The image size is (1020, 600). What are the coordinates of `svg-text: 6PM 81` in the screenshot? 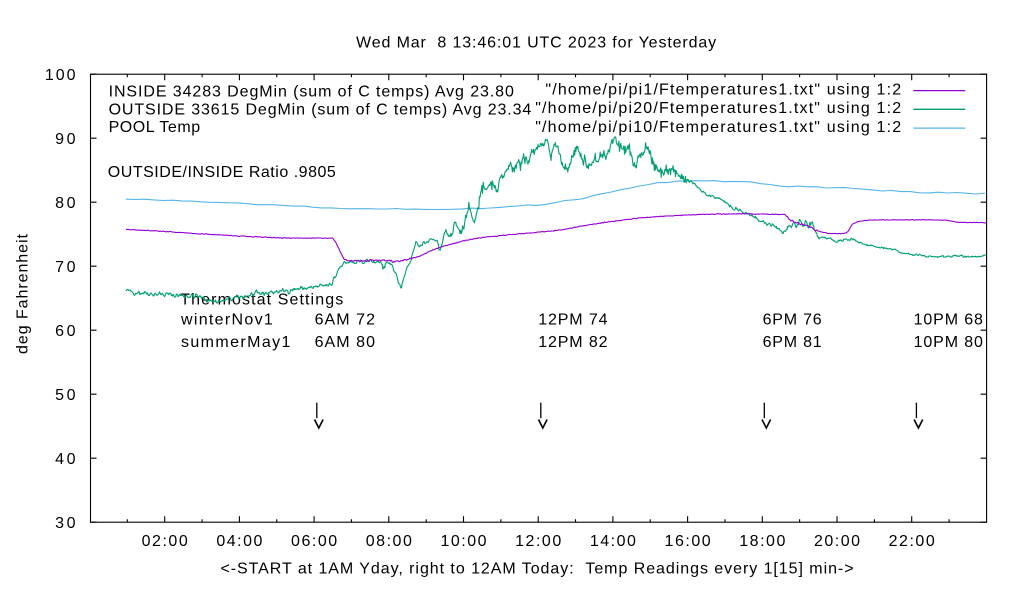 It's located at (792, 342).